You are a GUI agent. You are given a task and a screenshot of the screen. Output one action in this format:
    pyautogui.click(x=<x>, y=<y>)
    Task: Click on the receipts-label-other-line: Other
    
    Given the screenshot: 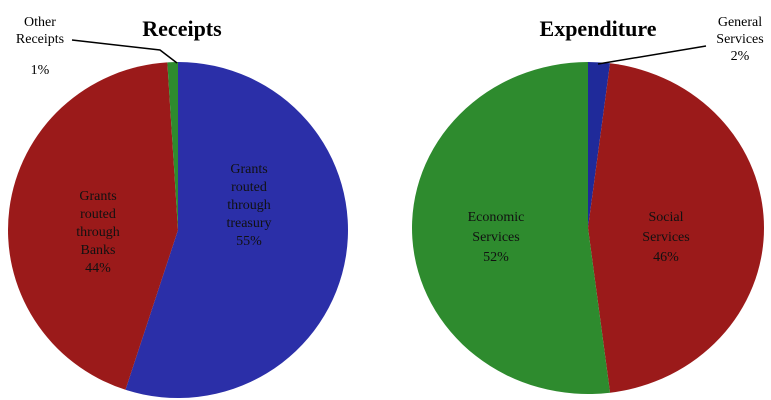 What is the action you would take?
    pyautogui.click(x=40, y=22)
    